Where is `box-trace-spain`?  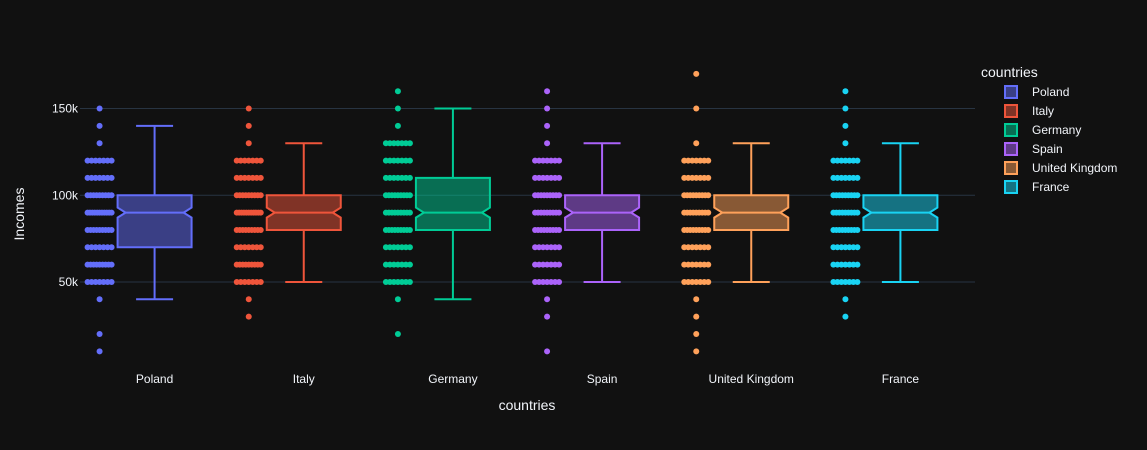 box-trace-spain is located at coordinates (586, 221).